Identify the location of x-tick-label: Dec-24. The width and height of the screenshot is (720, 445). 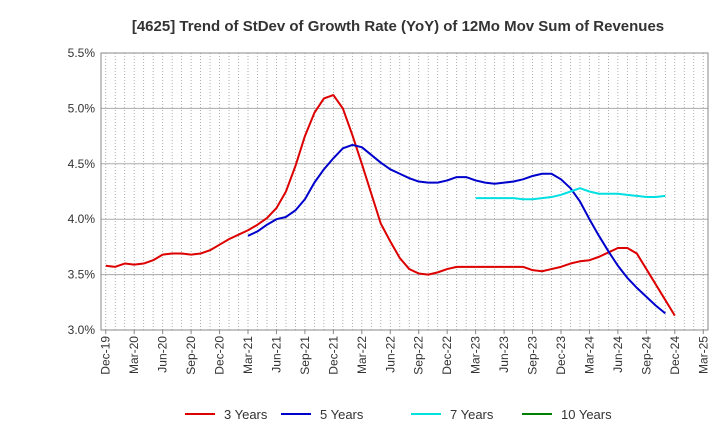
(675, 355).